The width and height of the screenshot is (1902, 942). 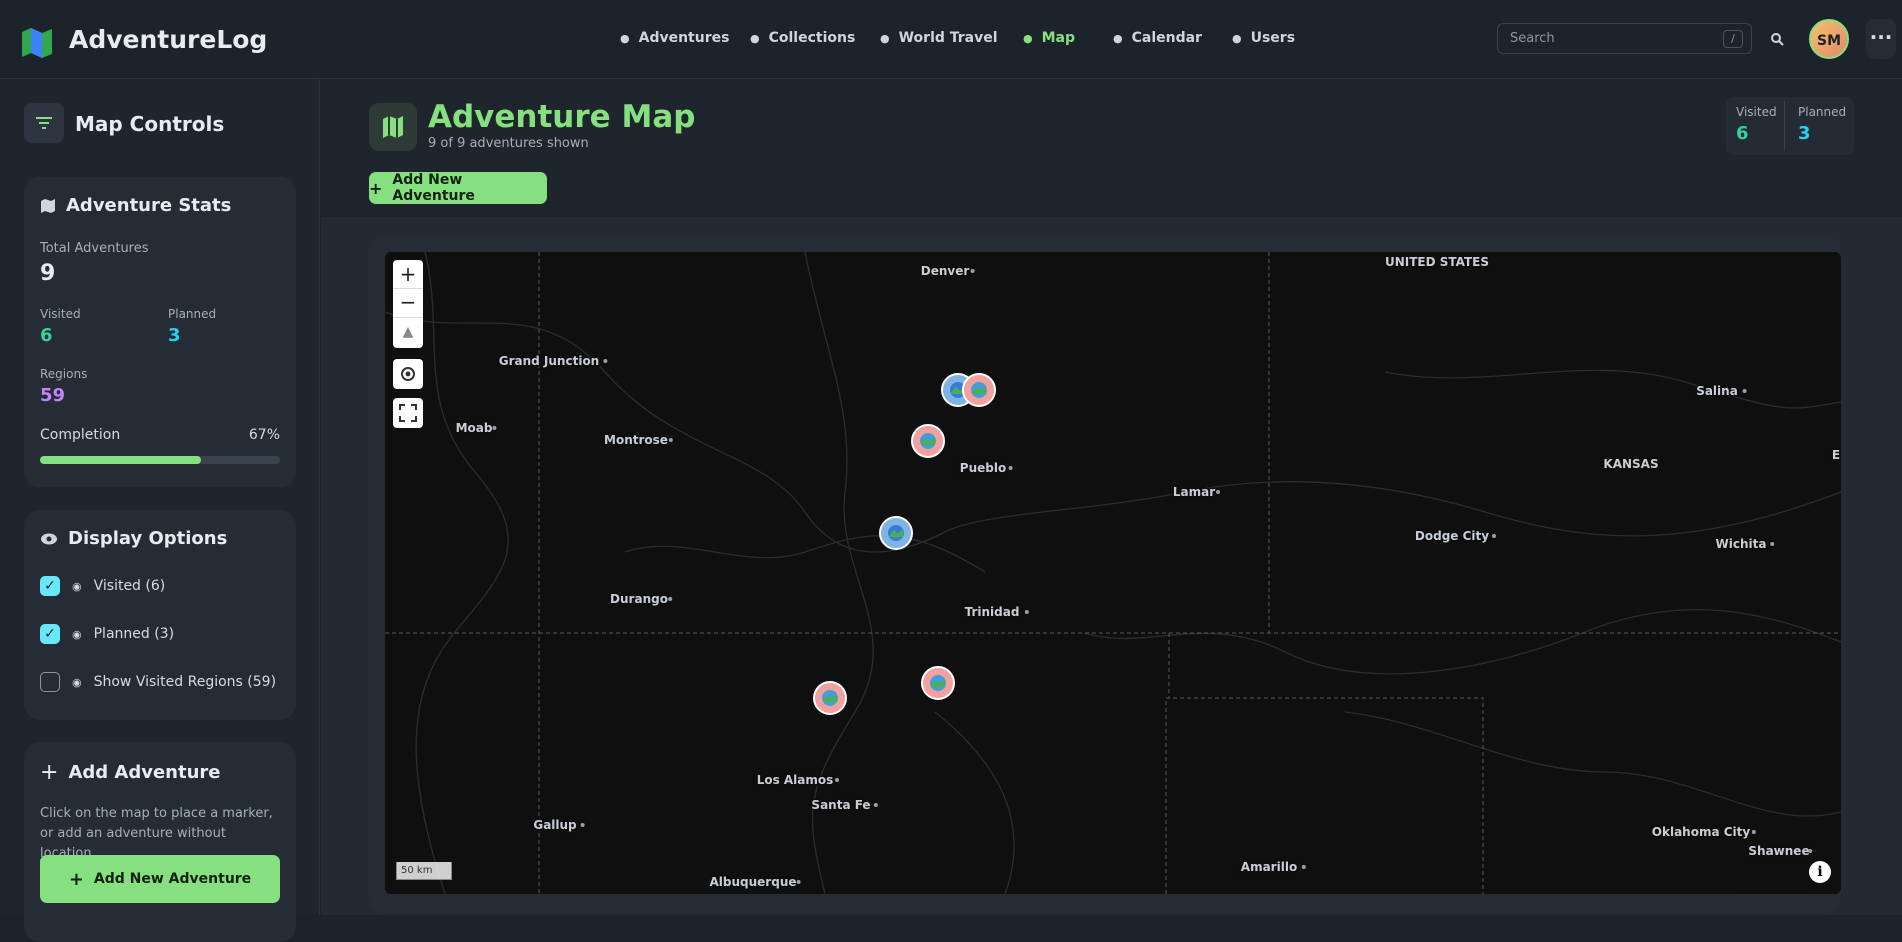 What do you see at coordinates (120, 460) in the screenshot?
I see `progress-bar` at bounding box center [120, 460].